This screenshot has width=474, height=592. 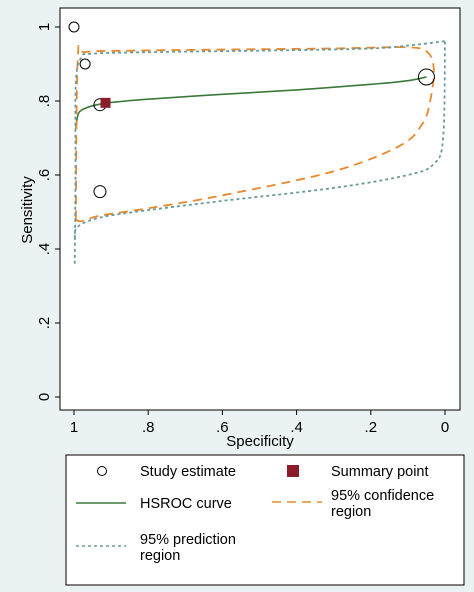 What do you see at coordinates (222, 427) in the screenshot?
I see `x-tick-label: .6` at bounding box center [222, 427].